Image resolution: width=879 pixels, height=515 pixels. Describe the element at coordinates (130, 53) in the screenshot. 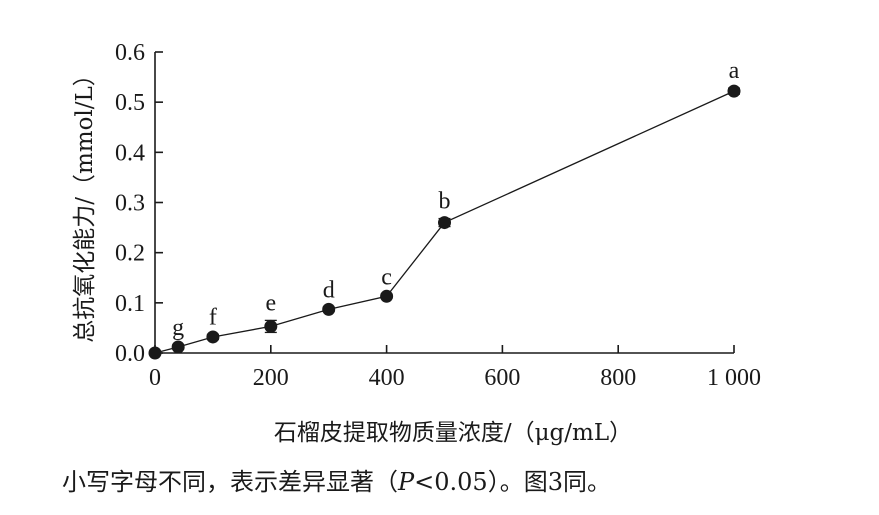

I see `y-tick-label: 0.6` at that location.